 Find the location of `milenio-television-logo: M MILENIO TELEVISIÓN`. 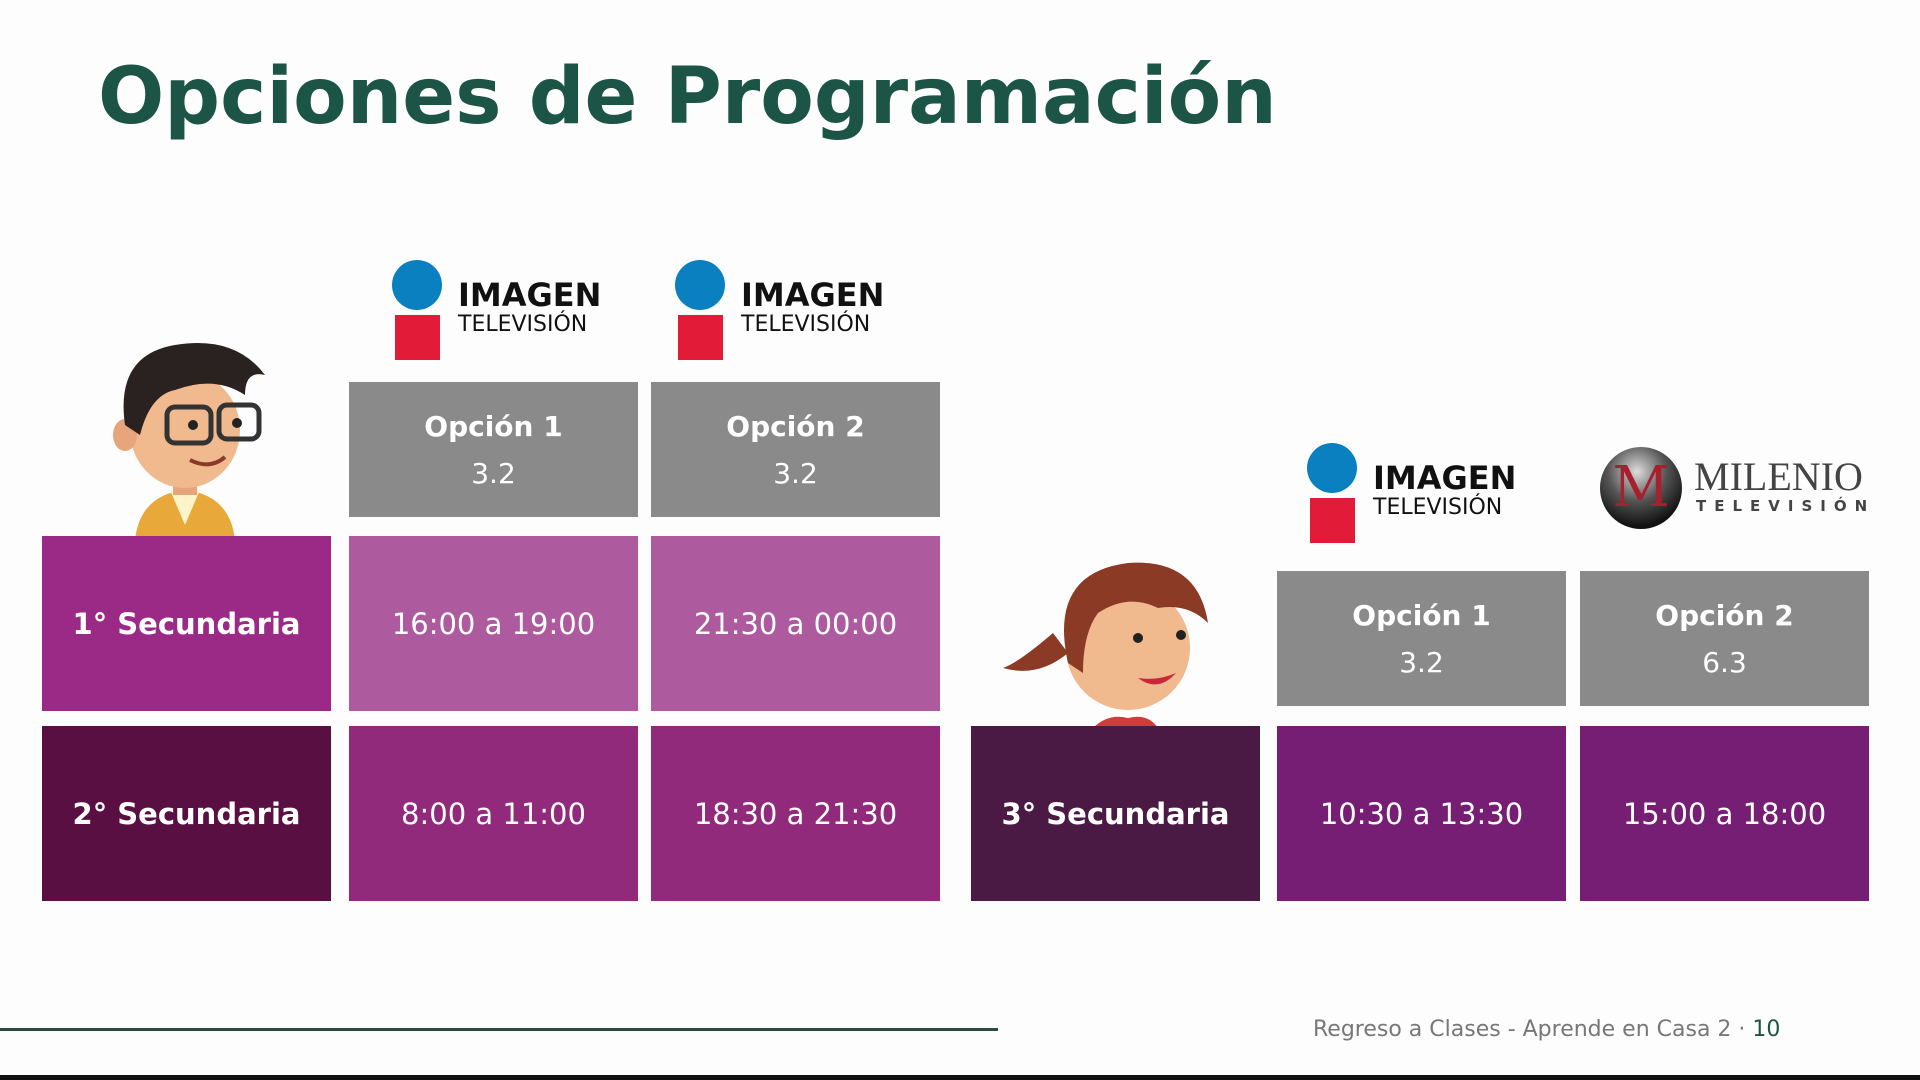

milenio-television-logo: M MILENIO TELEVISIÓN is located at coordinates (1733, 488).